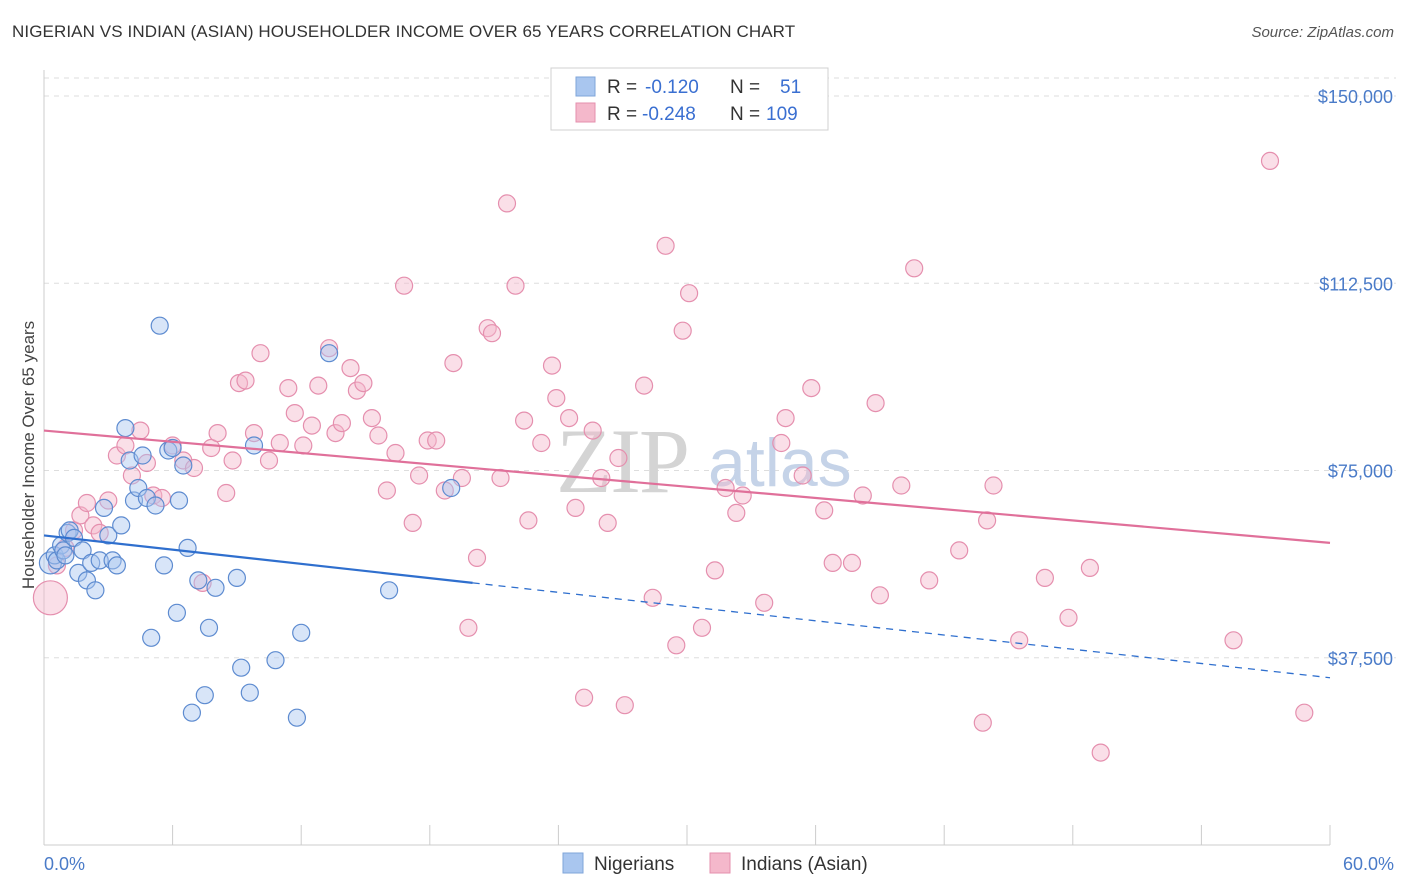  Describe the element at coordinates (1368, 864) in the screenshot. I see `x-tick-label-max: 60.0%` at that location.